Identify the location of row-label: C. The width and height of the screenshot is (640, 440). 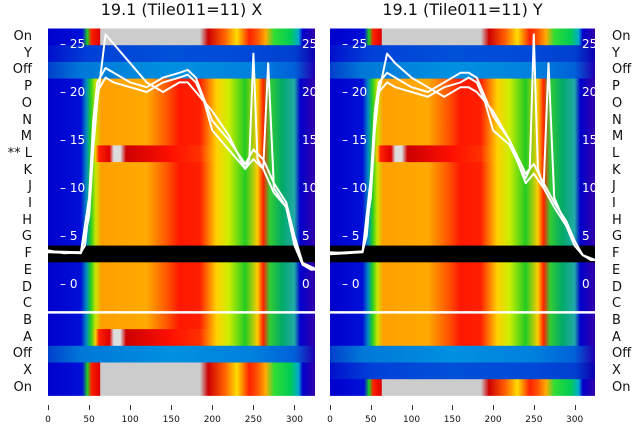
(617, 304).